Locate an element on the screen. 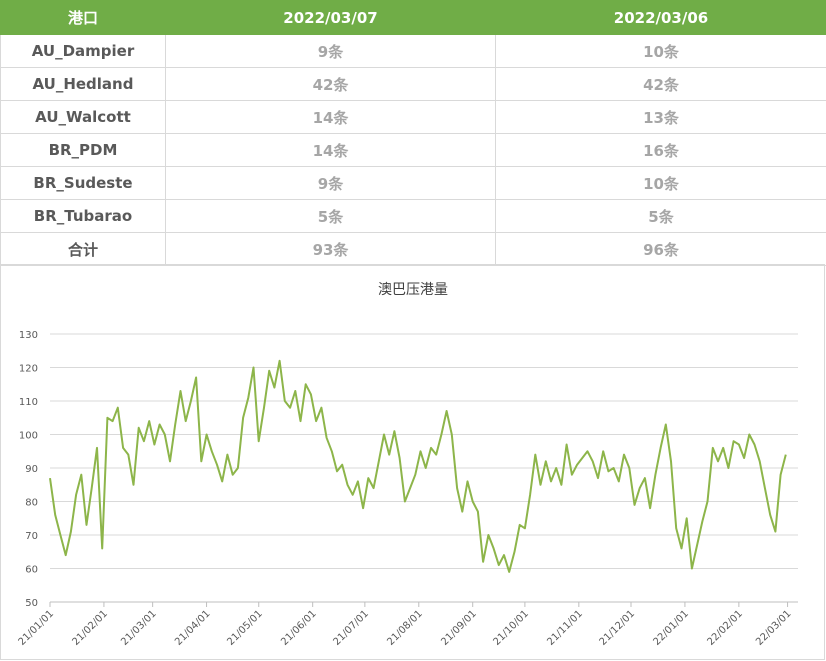  y-tick-label: 70 is located at coordinates (31, 536).